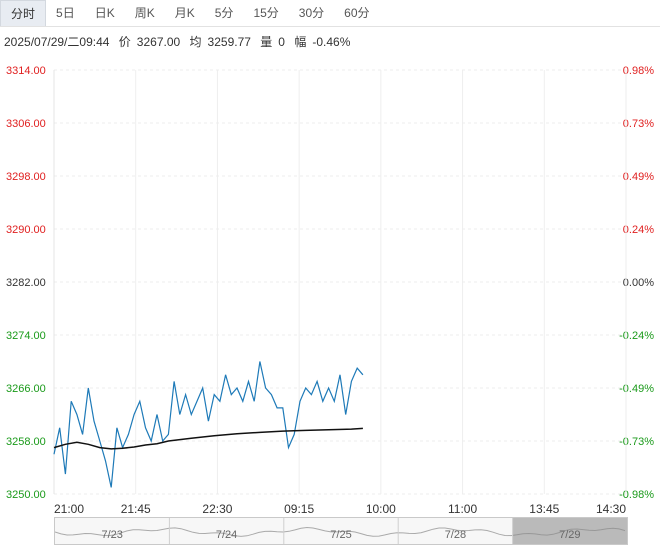 The height and width of the screenshot is (546, 660). Describe the element at coordinates (266, 13) in the screenshot. I see `tab-6: 15分` at that location.